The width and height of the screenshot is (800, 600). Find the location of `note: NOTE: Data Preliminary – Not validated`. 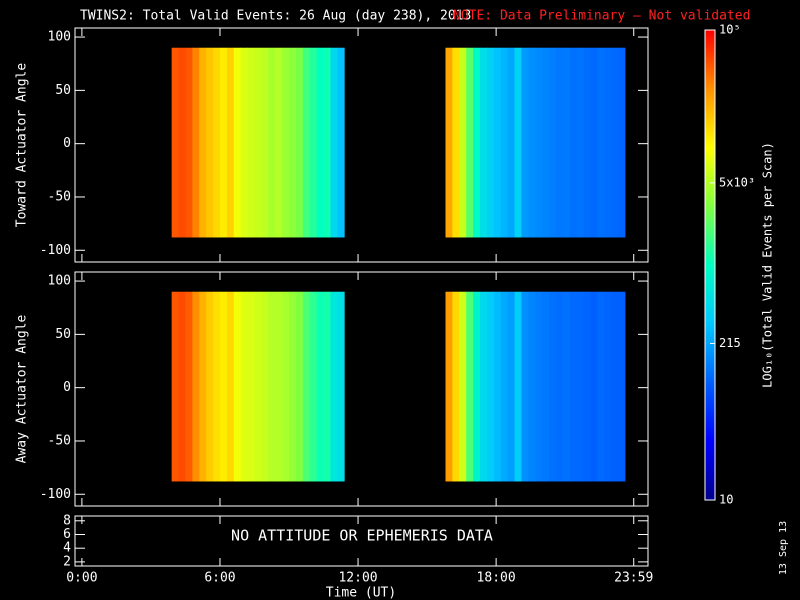

note: NOTE: Data Preliminary – Not validated is located at coordinates (601, 16).